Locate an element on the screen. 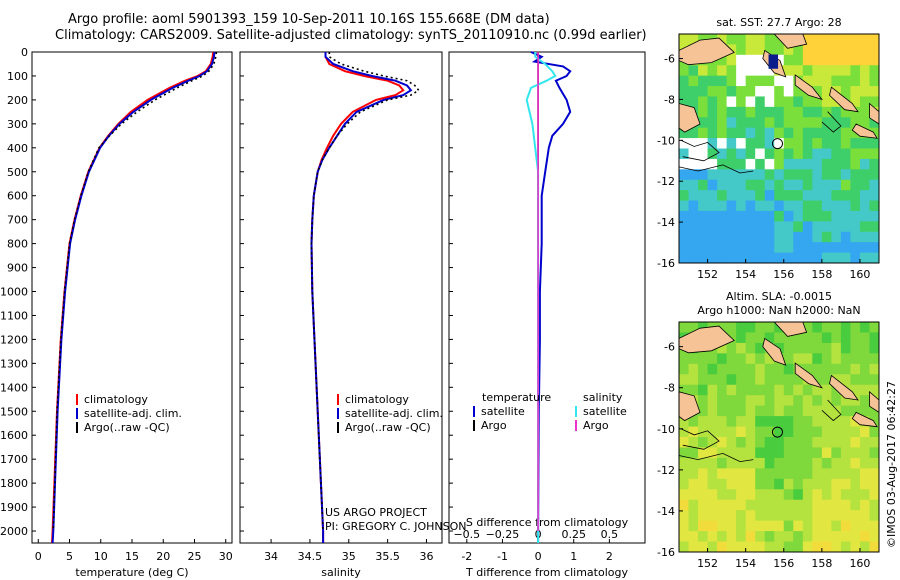 The width and height of the screenshot is (900, 580). depth-tick-label: 600 is located at coordinates (17, 196).